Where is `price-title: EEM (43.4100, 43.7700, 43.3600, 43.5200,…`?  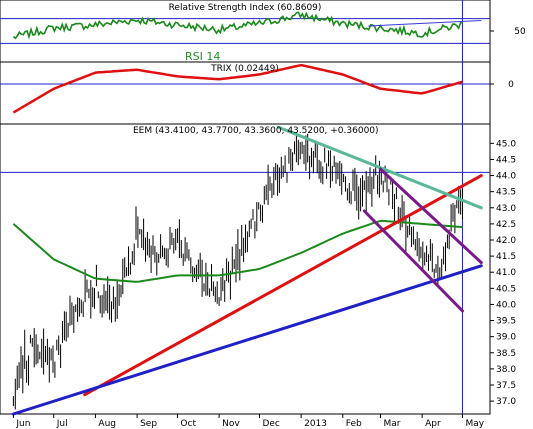 price-title: EEM (43.4100, 43.7700, 43.3600, 43.5200,… is located at coordinates (256, 131).